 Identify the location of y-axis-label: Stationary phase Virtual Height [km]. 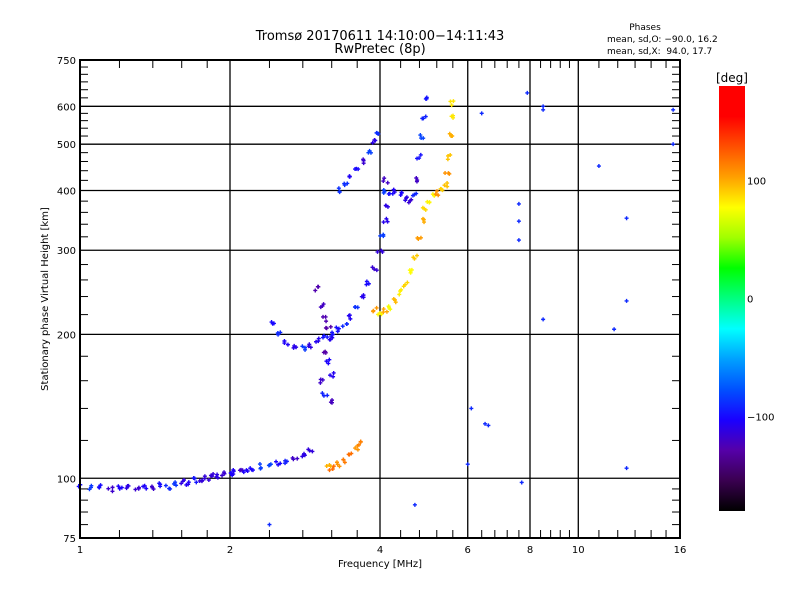
(45, 299).